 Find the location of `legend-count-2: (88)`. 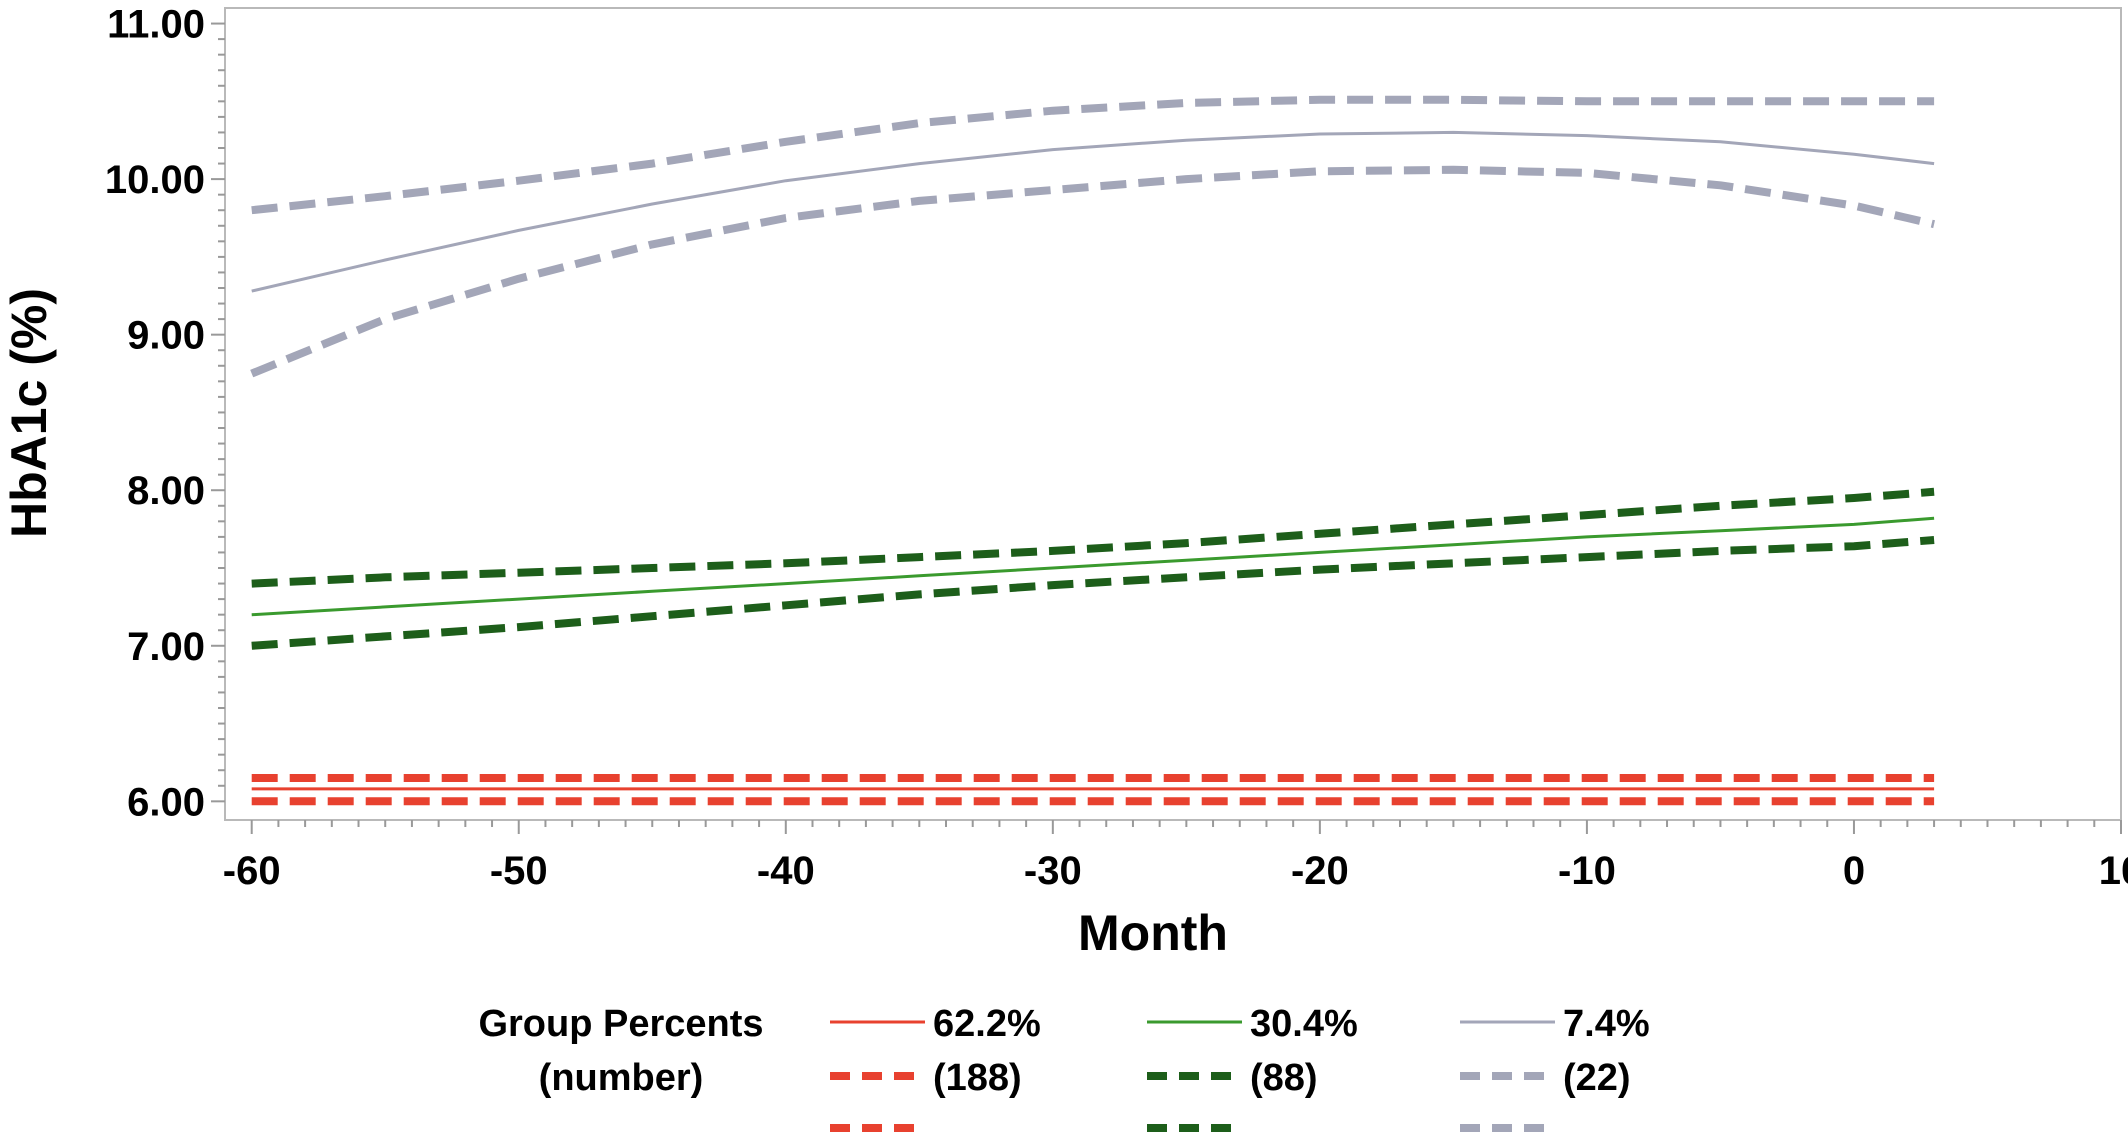

legend-count-2: (88) is located at coordinates (1284, 1078).